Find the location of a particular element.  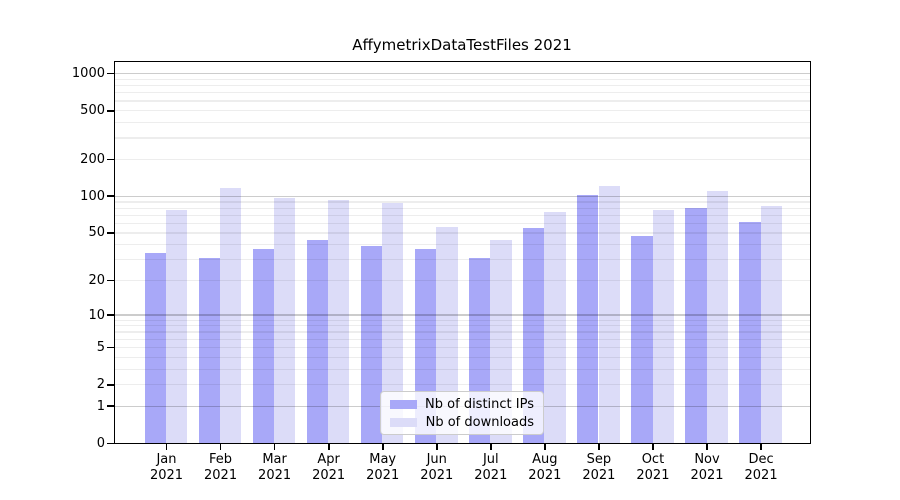

y-tick-label: 50 is located at coordinates (96, 233).